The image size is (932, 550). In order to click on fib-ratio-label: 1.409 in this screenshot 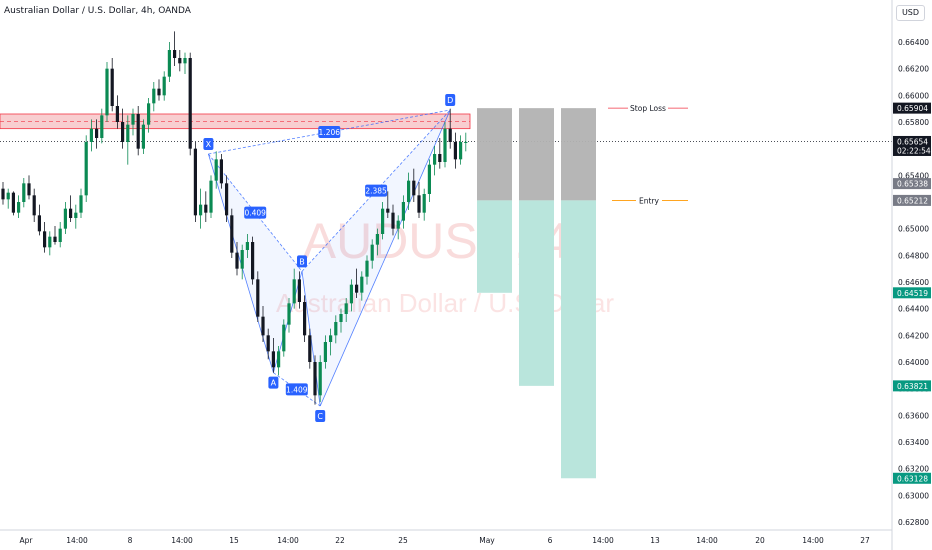, I will do `click(296, 389)`.